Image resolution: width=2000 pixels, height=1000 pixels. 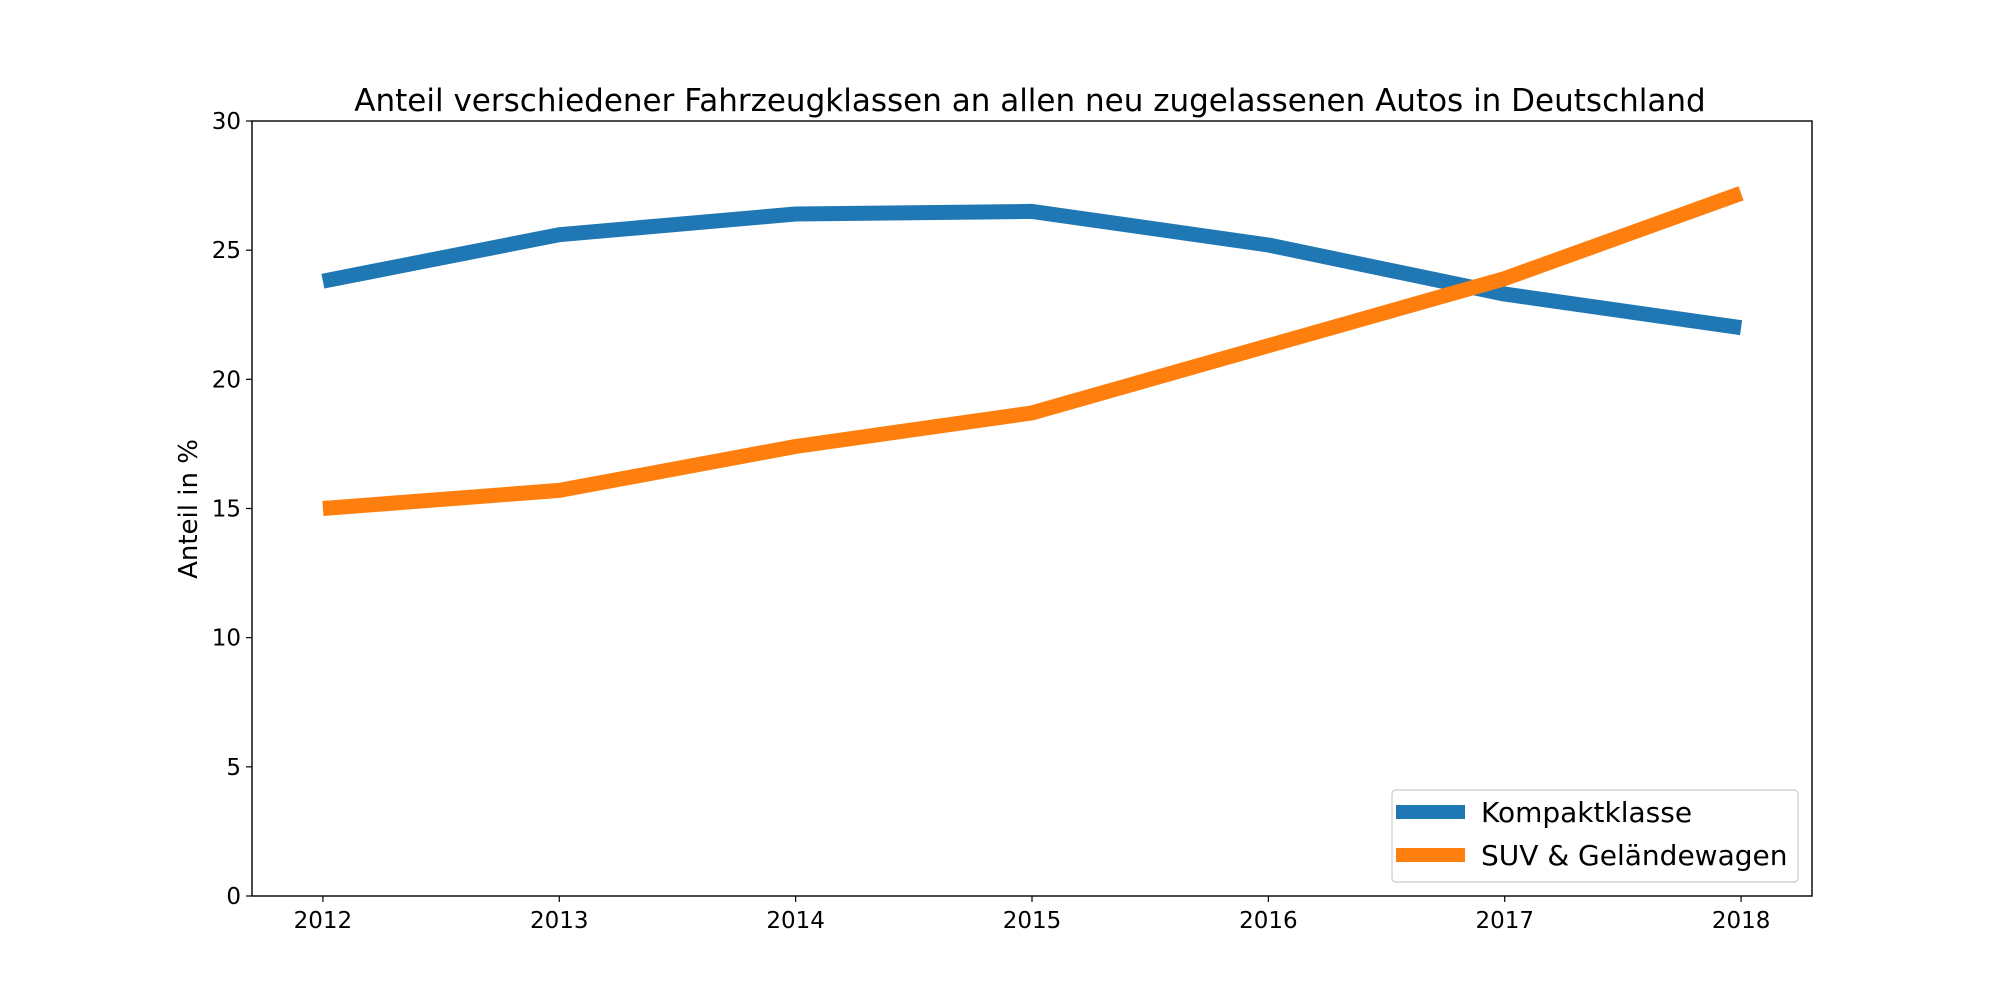 What do you see at coordinates (795, 921) in the screenshot?
I see `x-tick-label-2014: 2014` at bounding box center [795, 921].